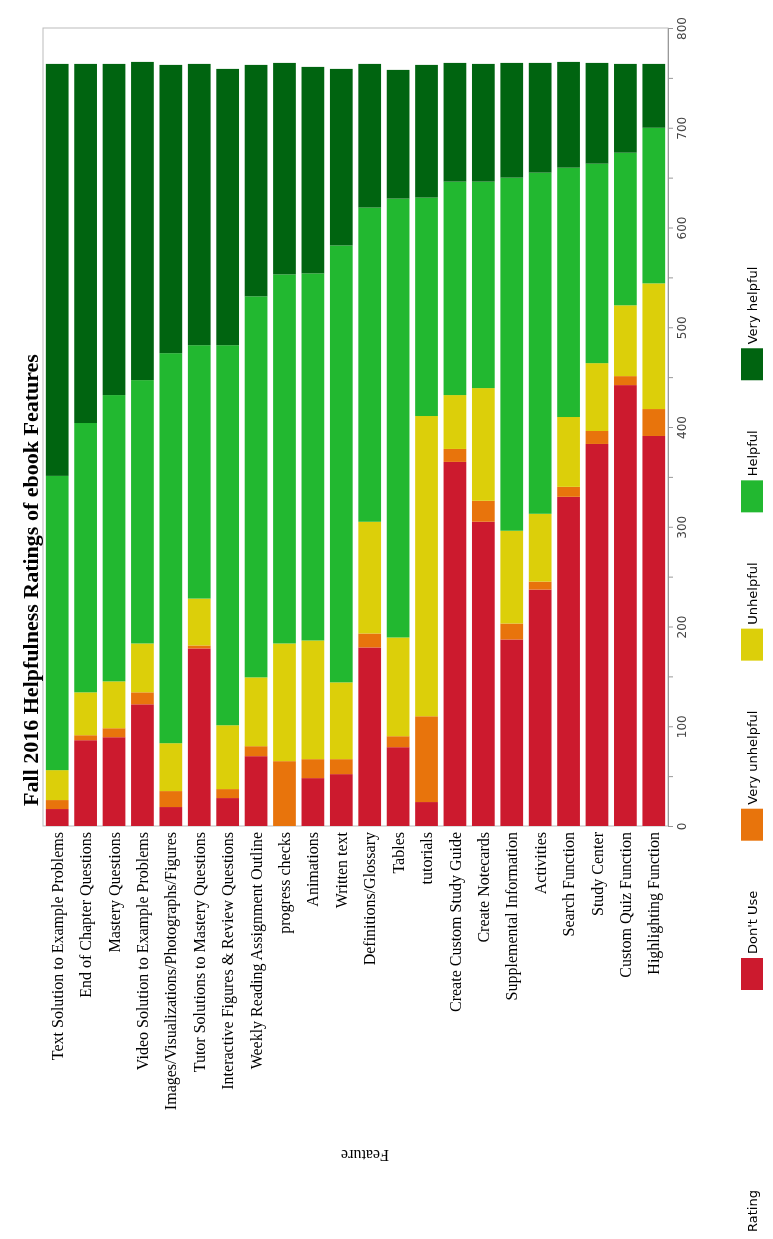  What do you see at coordinates (114, 892) in the screenshot?
I see `x-tick-label: Mastery Questions` at bounding box center [114, 892].